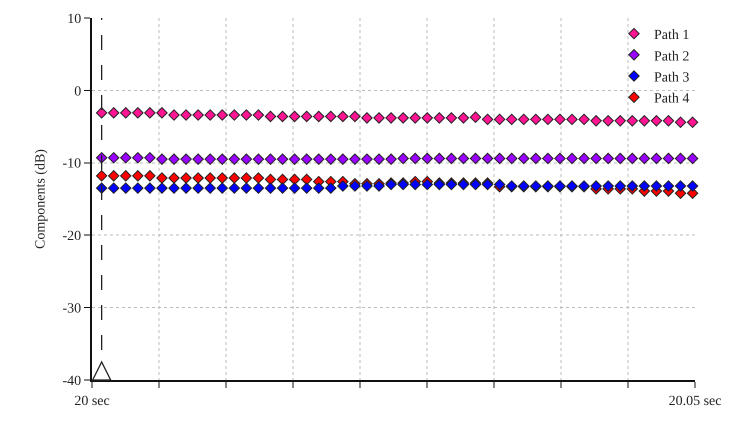 The image size is (739, 430). Describe the element at coordinates (41, 198) in the screenshot. I see `y-axis-title: Components (dB)` at that location.